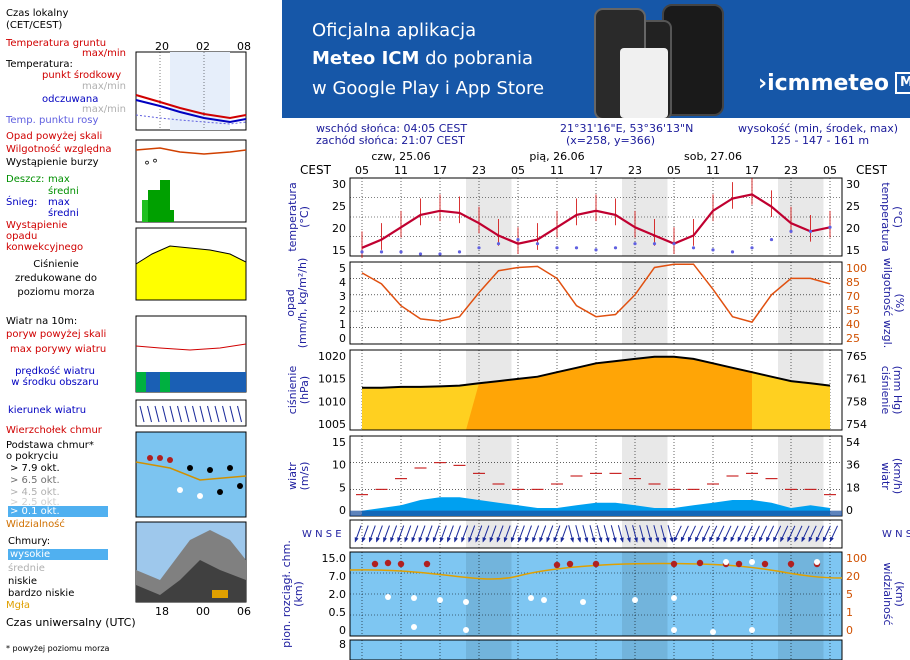 The image size is (910, 660). I want to click on tick-l: 30, so click(339, 184).